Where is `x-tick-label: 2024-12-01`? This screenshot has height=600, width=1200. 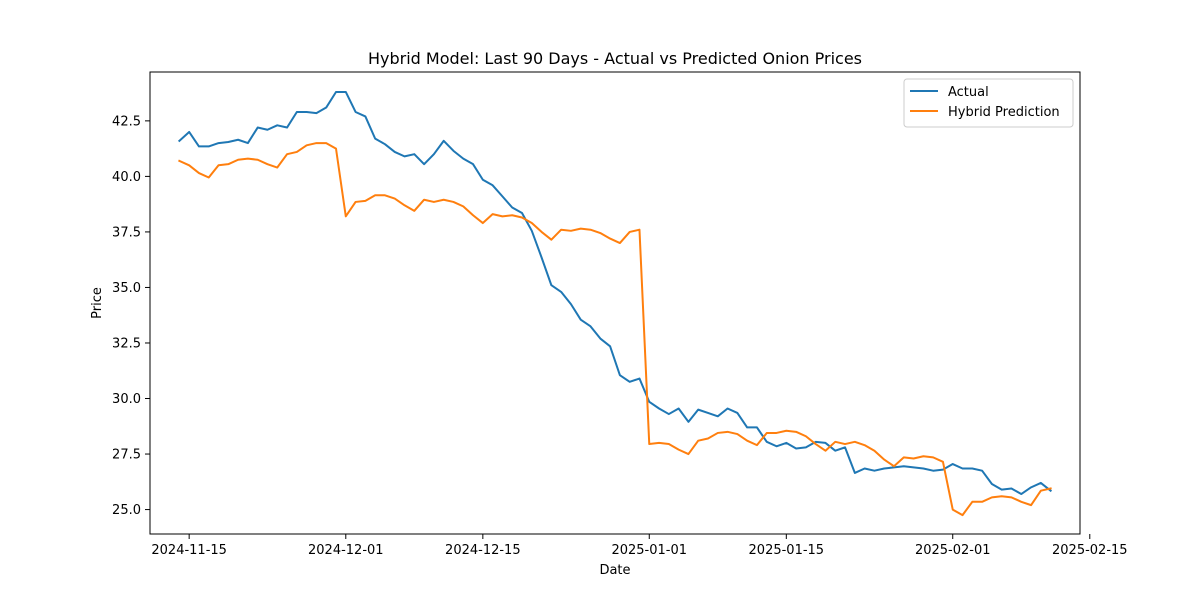 x-tick-label: 2024-12-01 is located at coordinates (346, 550).